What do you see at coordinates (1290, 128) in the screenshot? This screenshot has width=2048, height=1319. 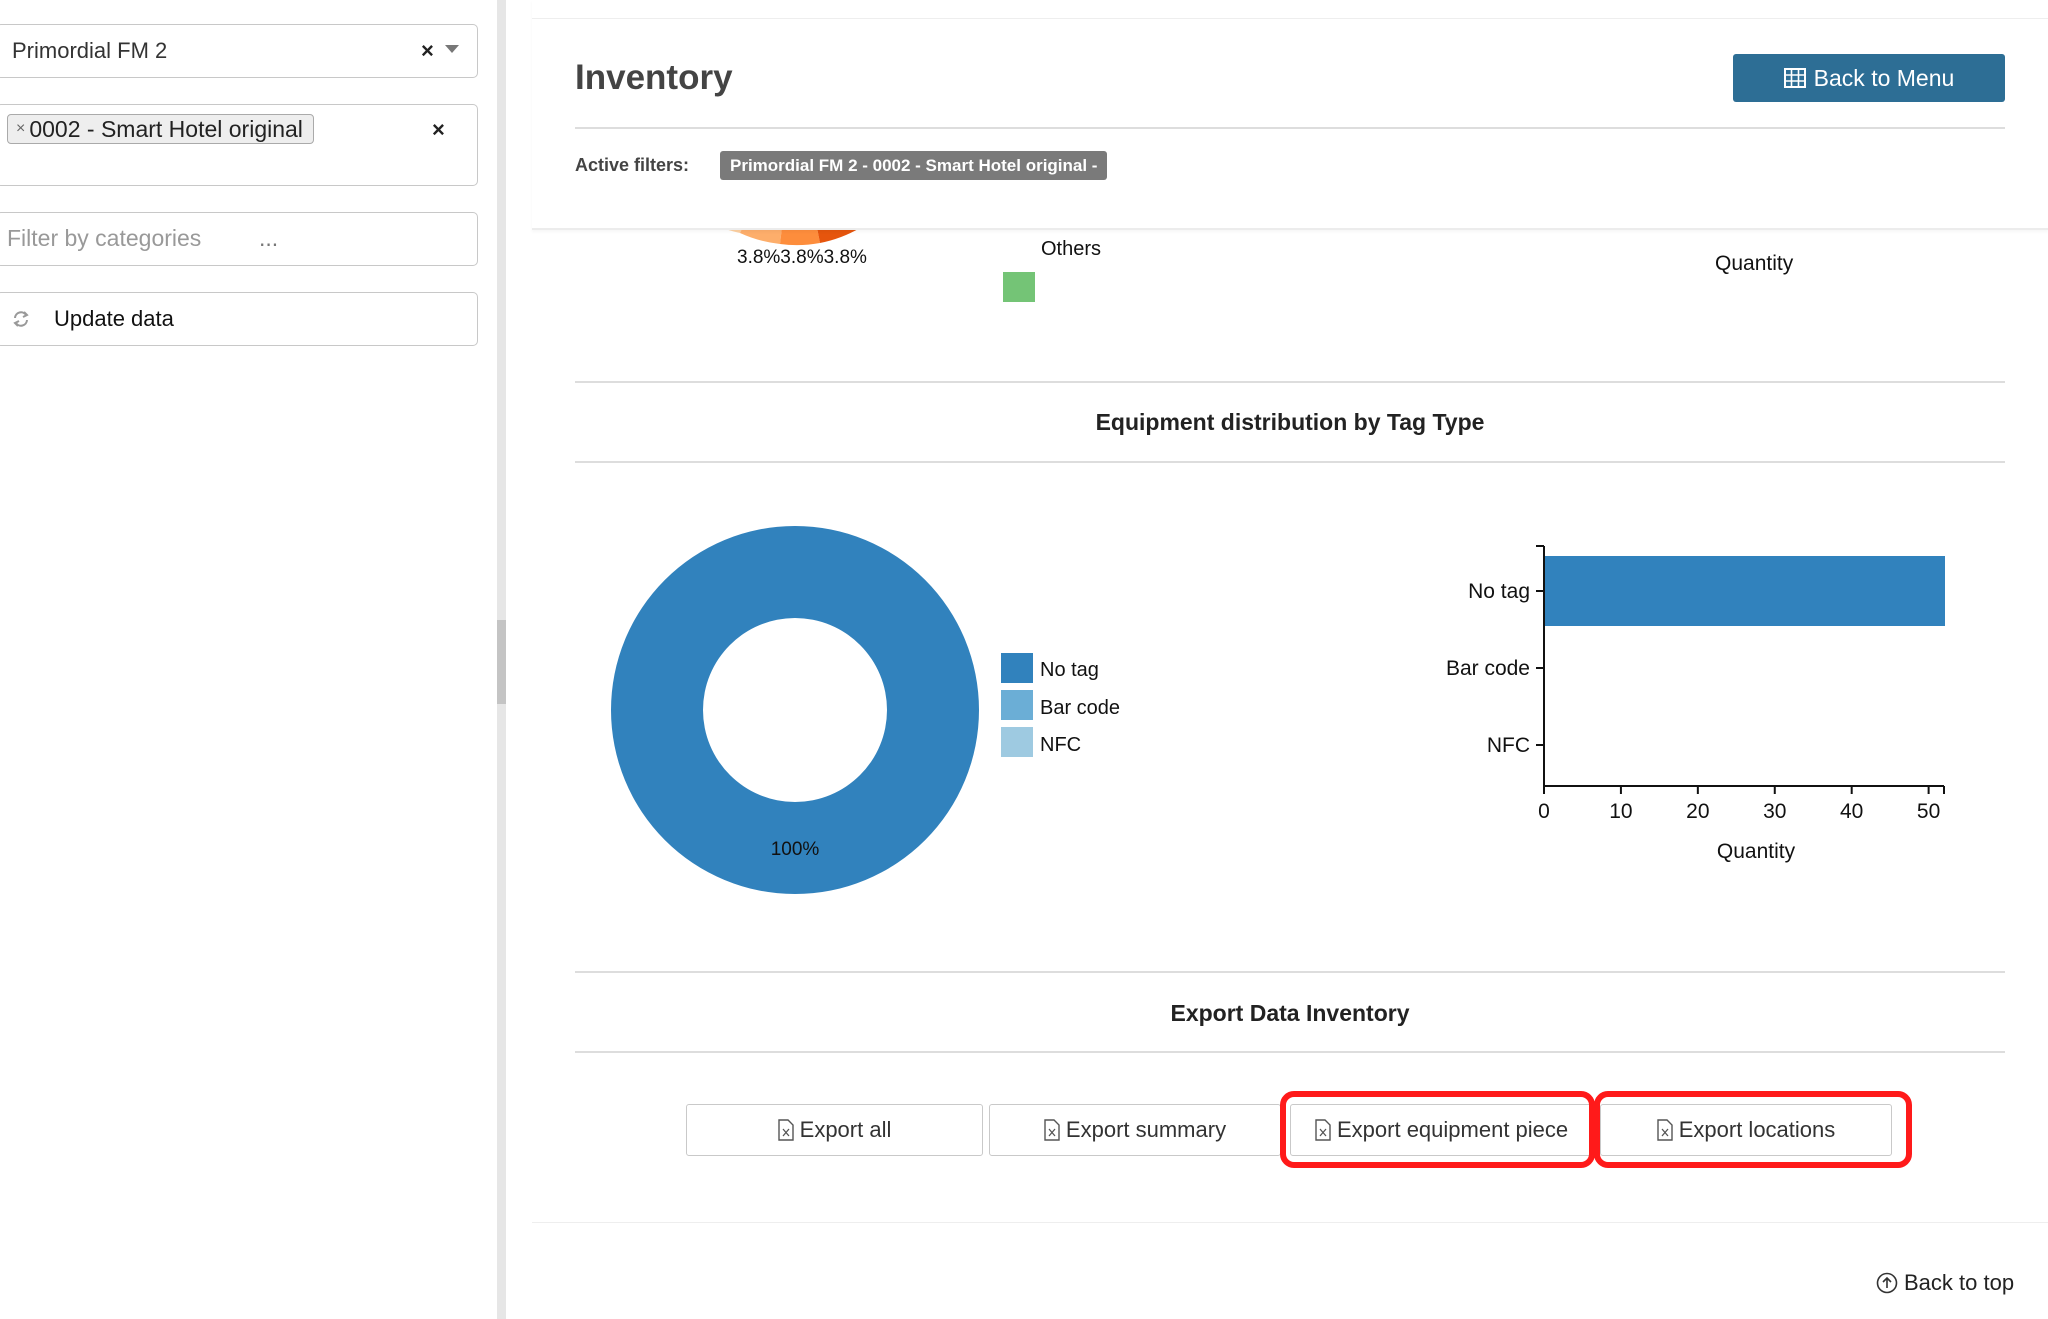 I see `header-divider` at bounding box center [1290, 128].